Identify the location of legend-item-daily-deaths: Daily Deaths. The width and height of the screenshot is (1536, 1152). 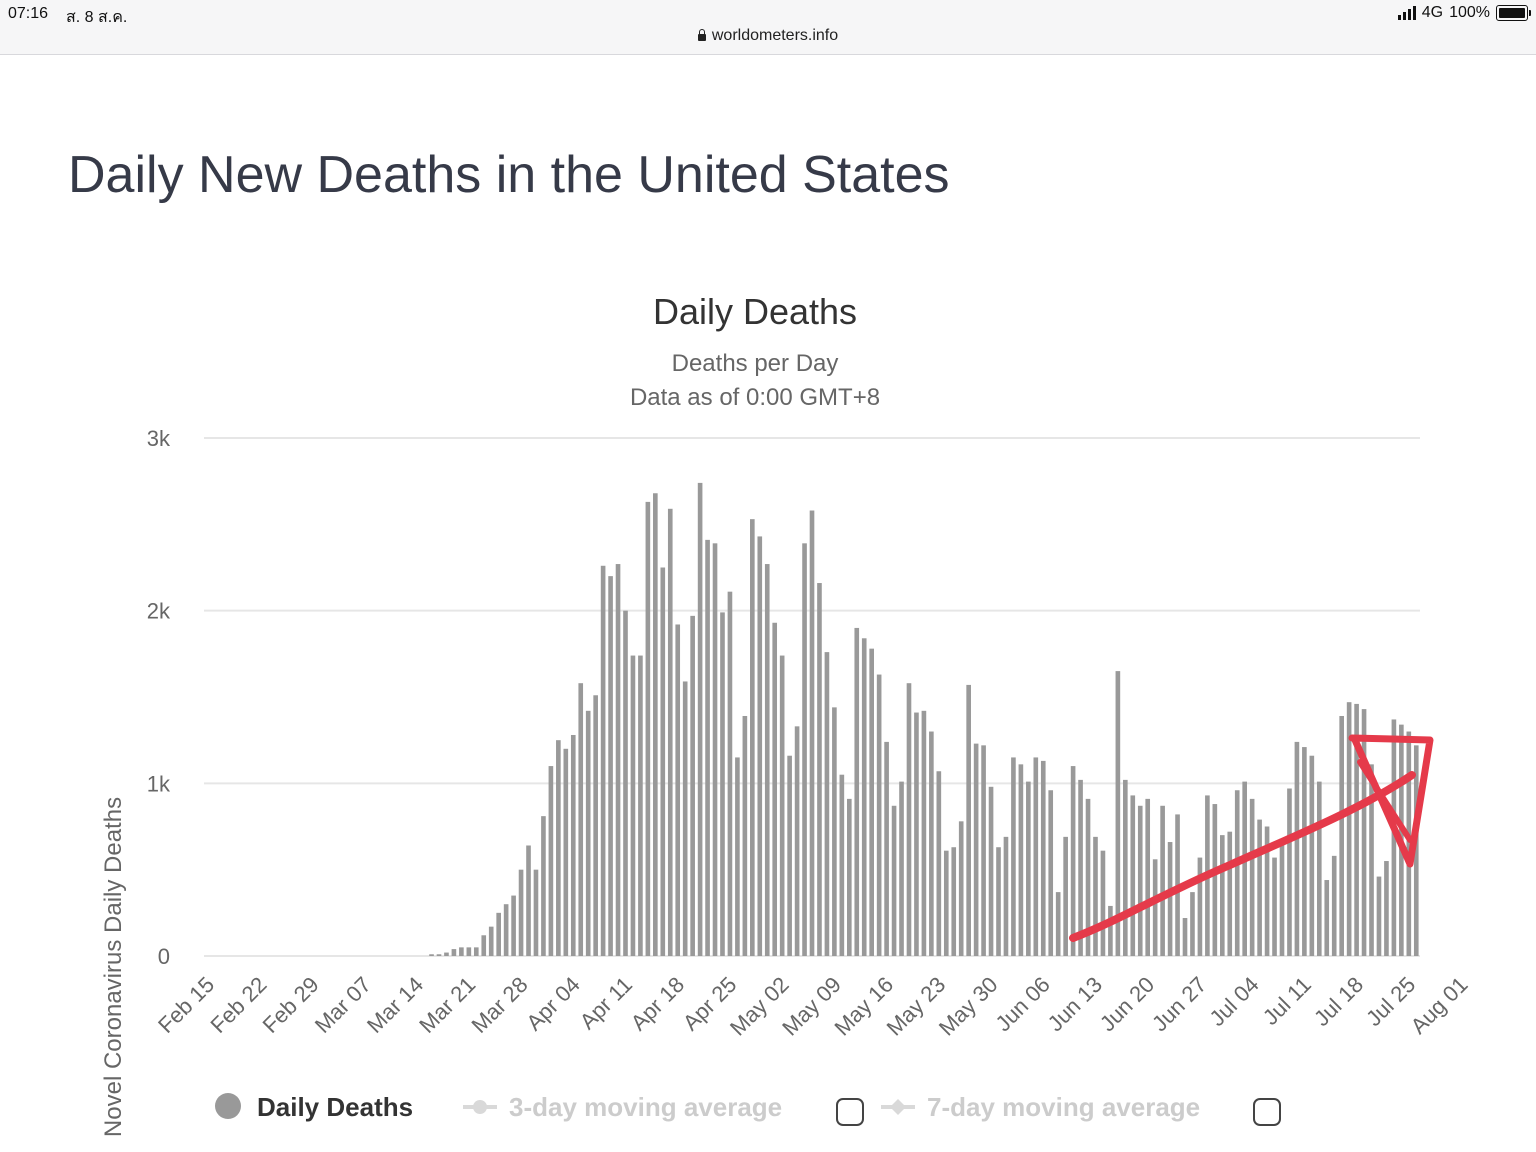
(314, 1107).